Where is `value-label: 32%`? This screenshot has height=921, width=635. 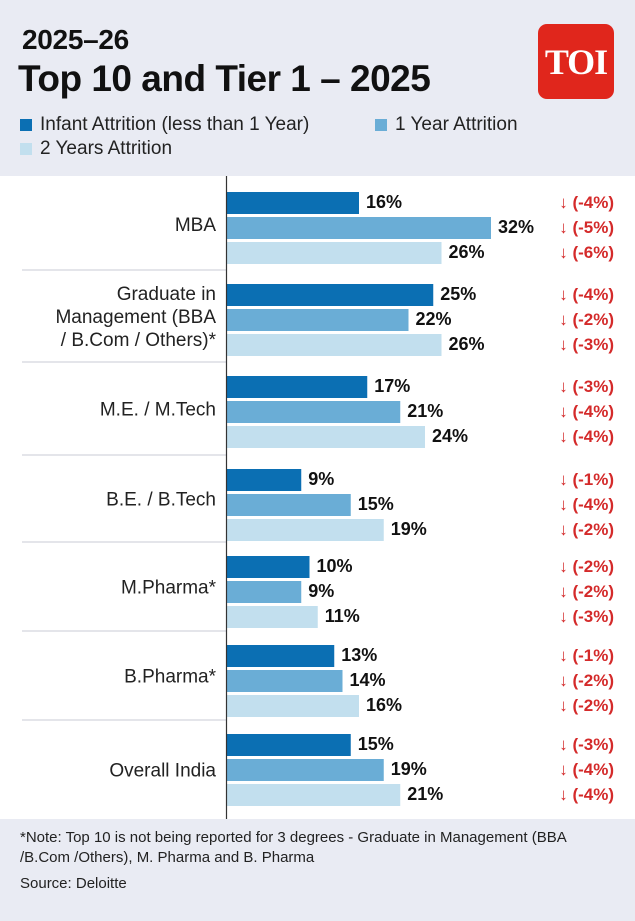 value-label: 32% is located at coordinates (516, 227).